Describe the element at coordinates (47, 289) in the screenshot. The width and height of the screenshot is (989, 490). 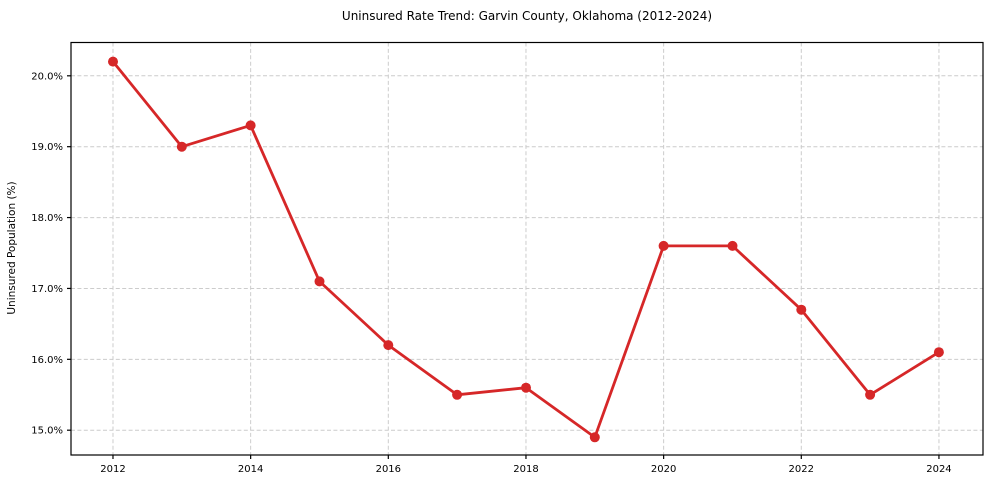
I see `y-tick-label: 17.0%` at that location.